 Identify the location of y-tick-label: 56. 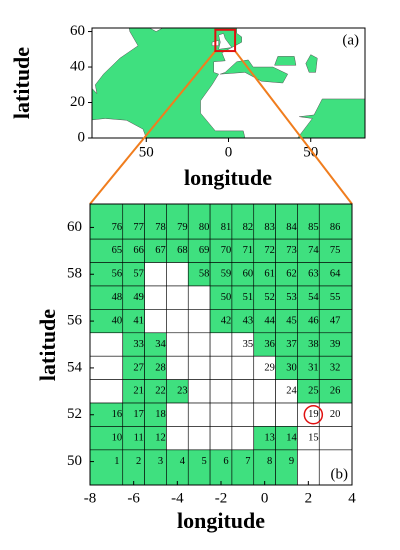
(75, 321).